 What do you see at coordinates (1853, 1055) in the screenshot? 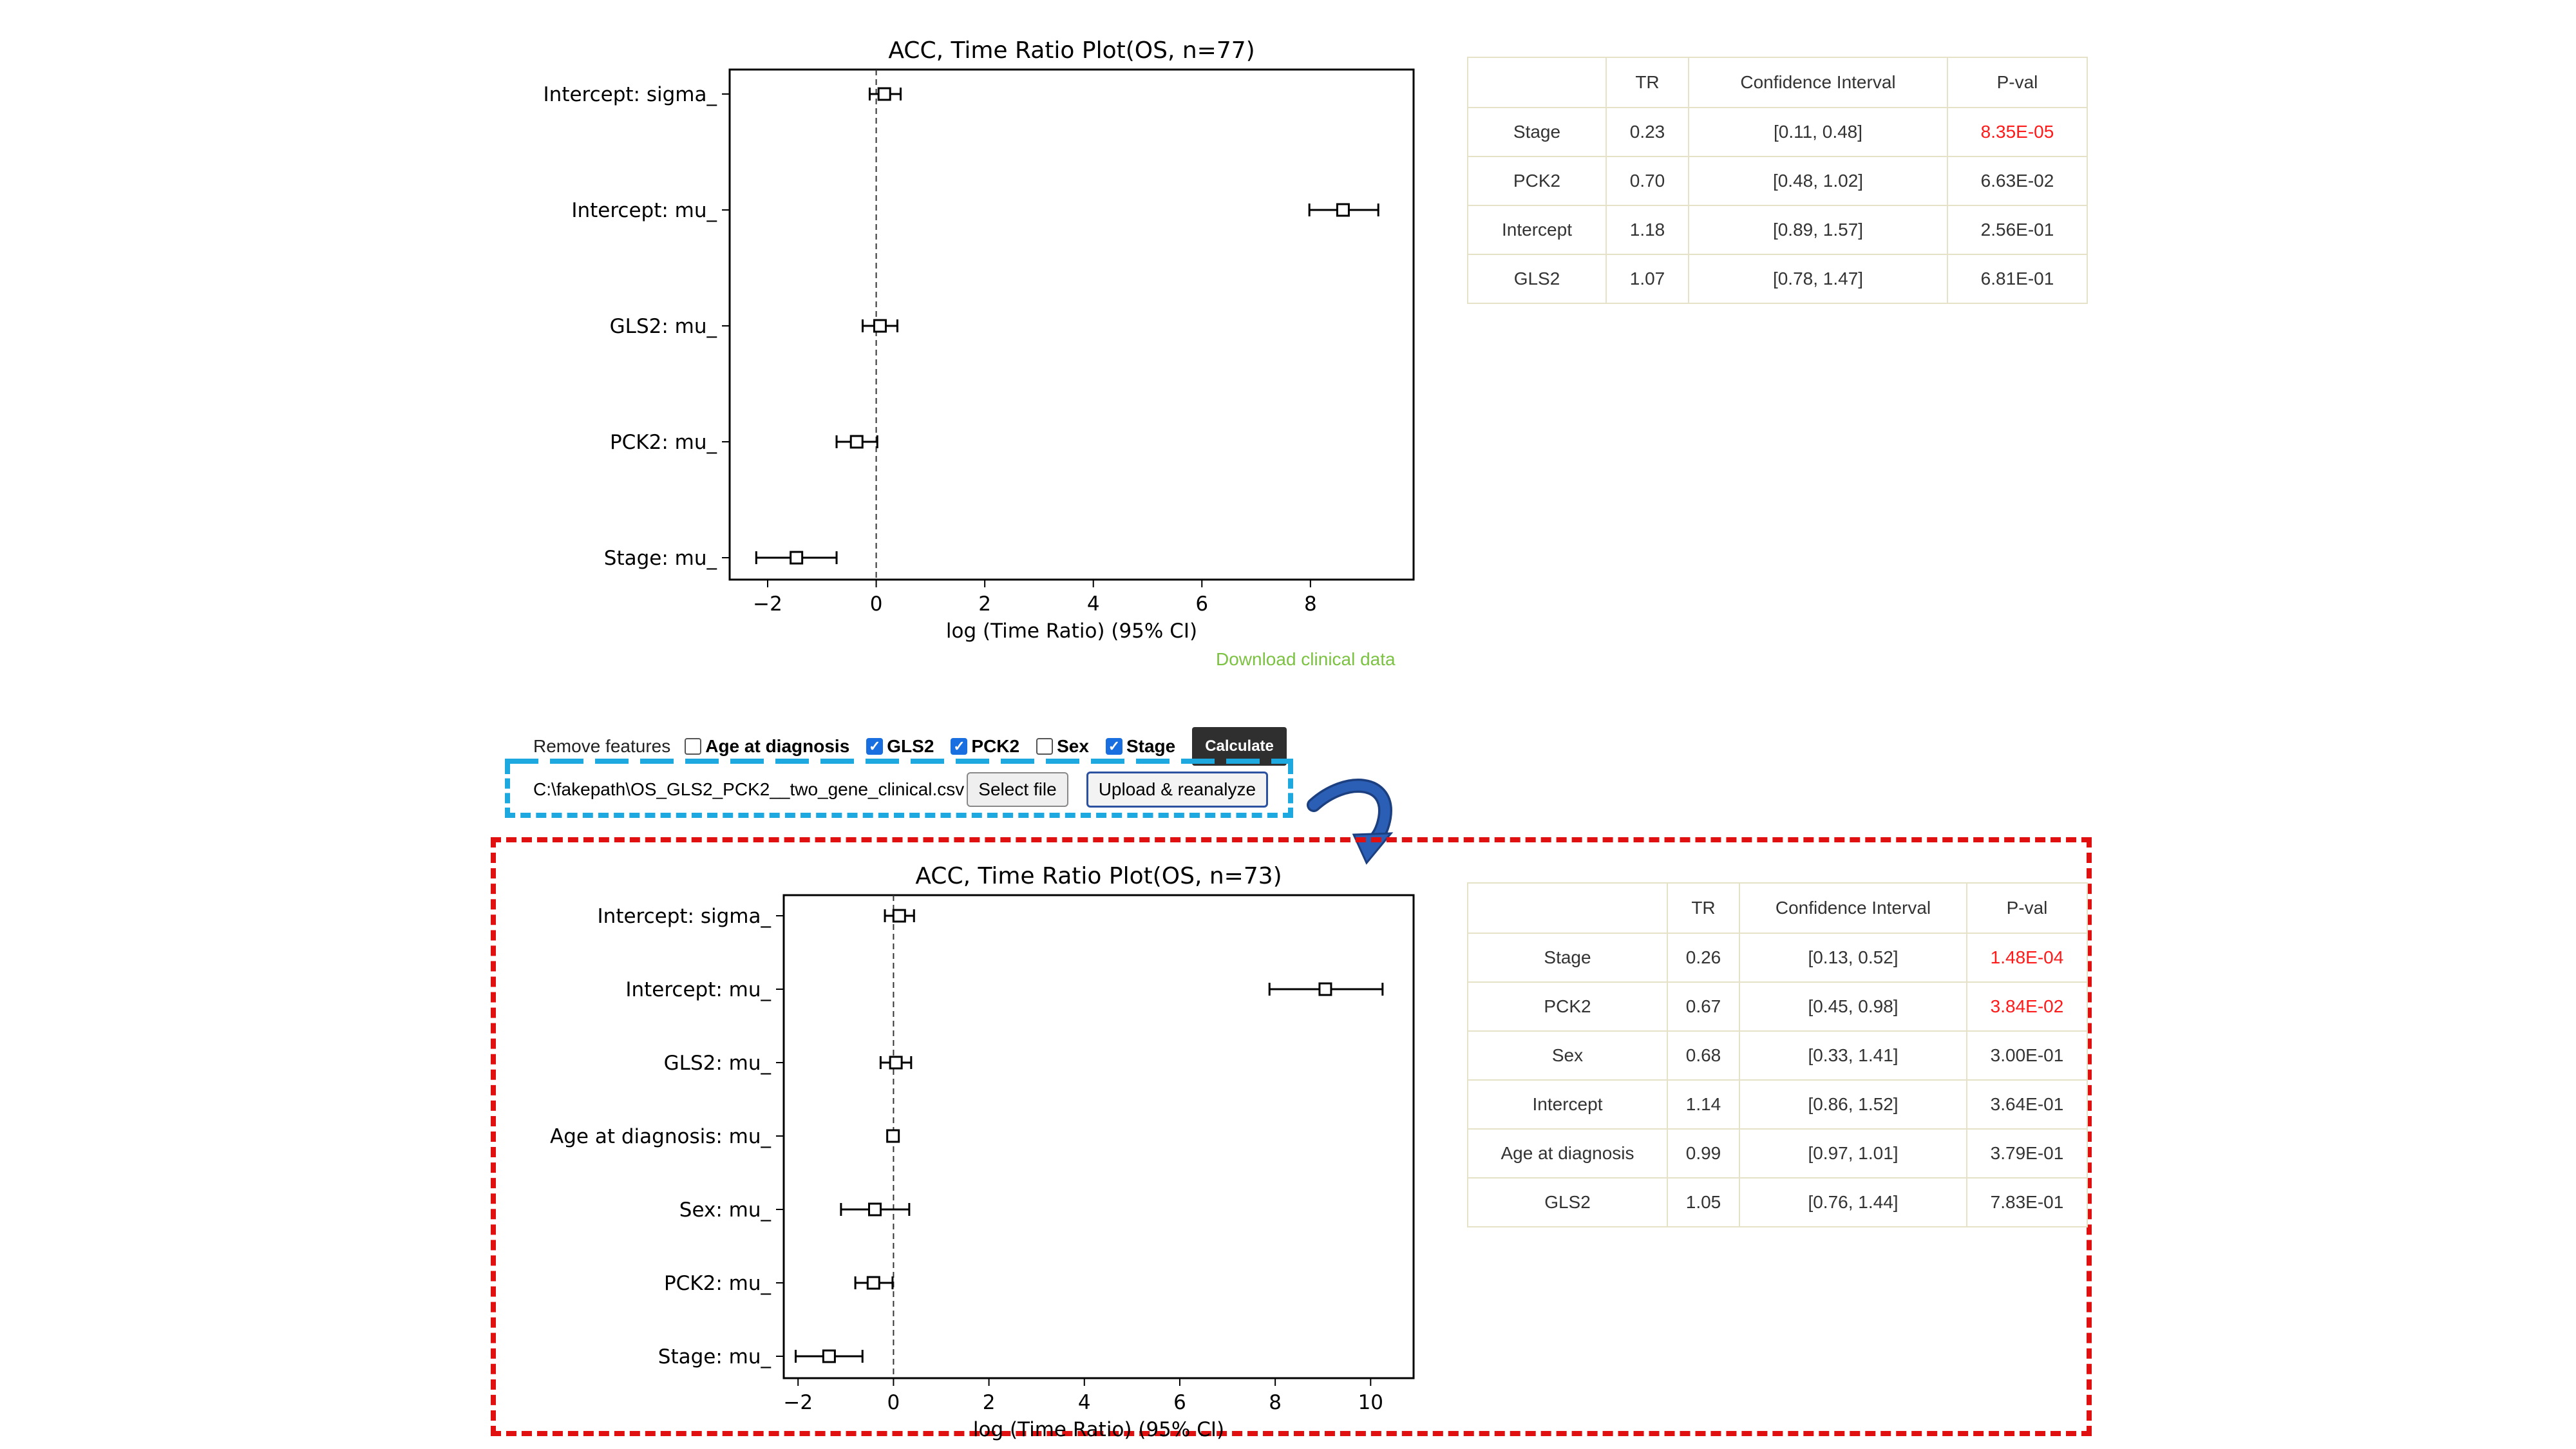
I see `row-ci: [0.33, 1.41]` at bounding box center [1853, 1055].